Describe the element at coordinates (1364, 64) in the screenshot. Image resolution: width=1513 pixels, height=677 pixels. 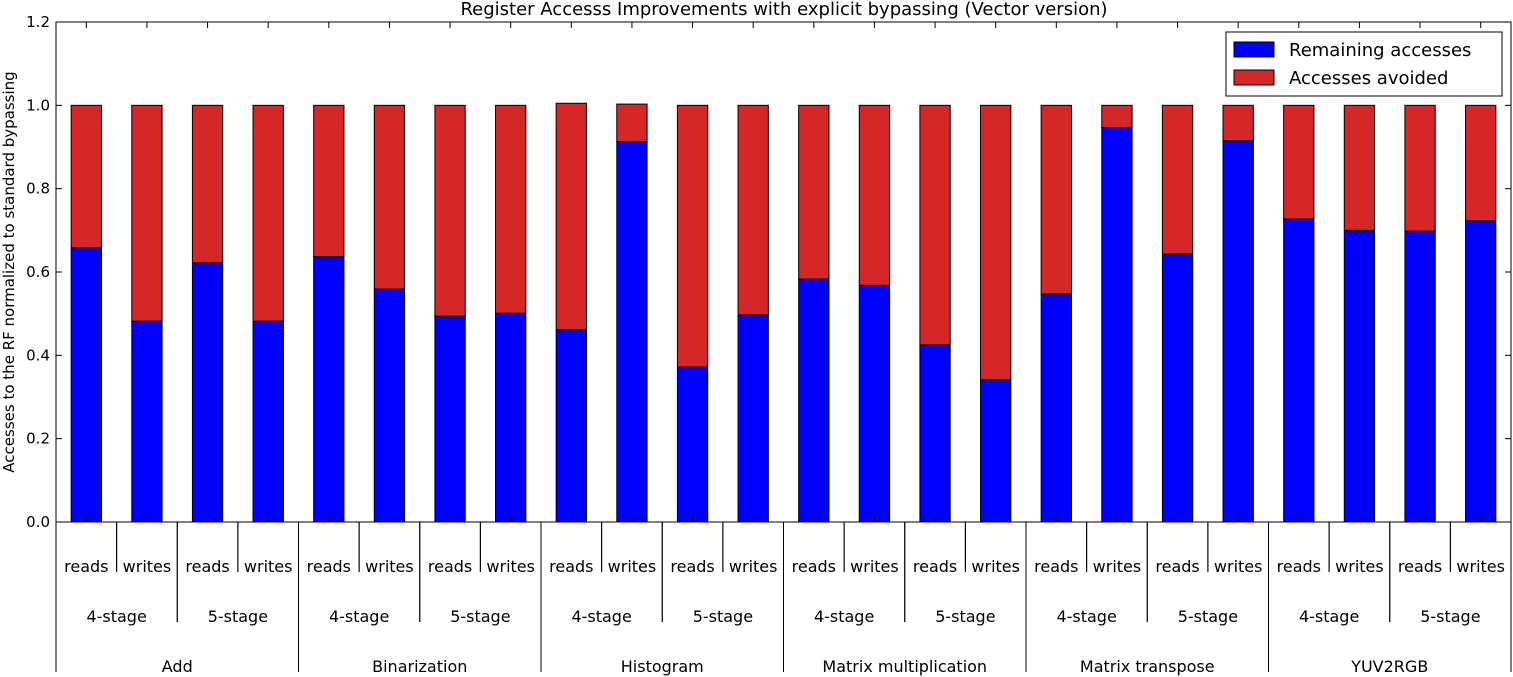
I see `legend: Remaining accesses Accesses avoided` at that location.